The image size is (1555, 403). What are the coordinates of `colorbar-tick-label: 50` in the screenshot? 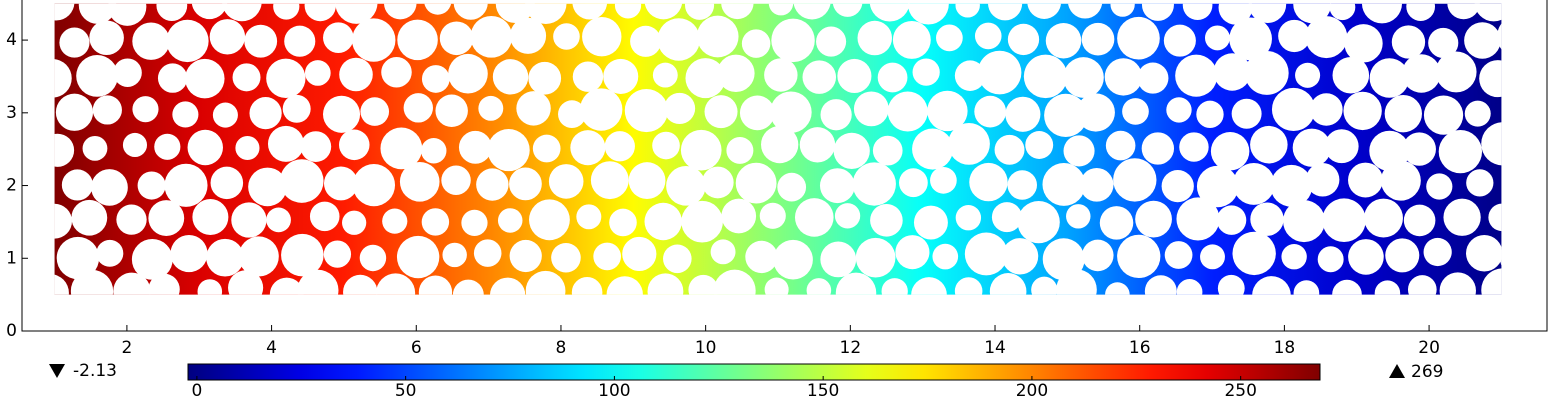 It's located at (406, 391).